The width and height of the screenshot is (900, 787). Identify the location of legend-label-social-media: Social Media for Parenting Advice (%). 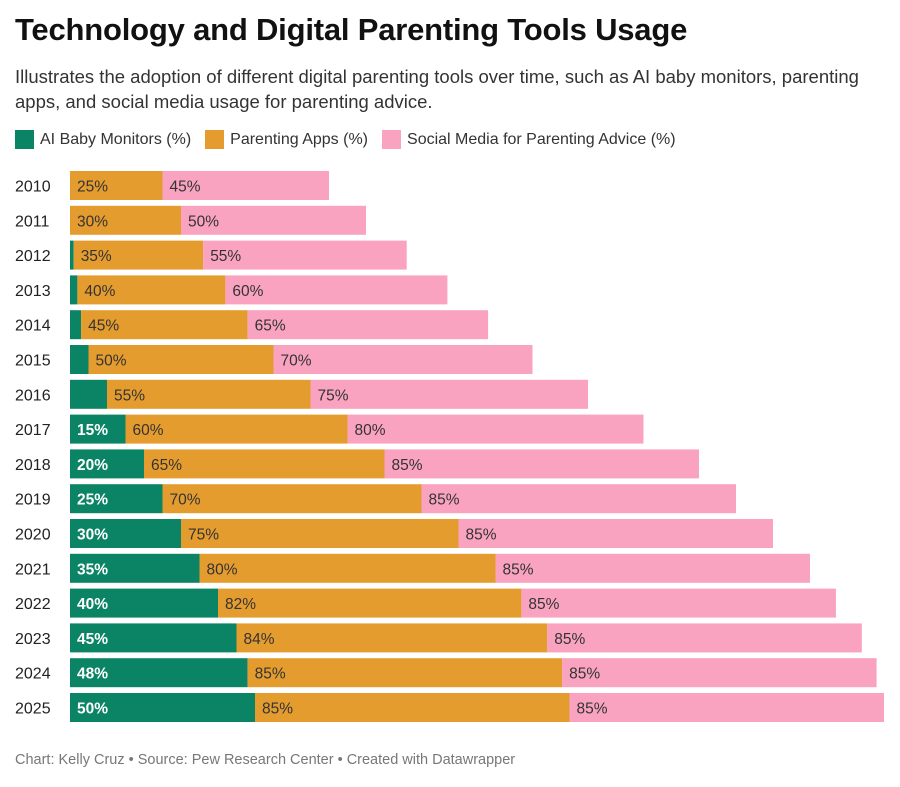
(541, 139).